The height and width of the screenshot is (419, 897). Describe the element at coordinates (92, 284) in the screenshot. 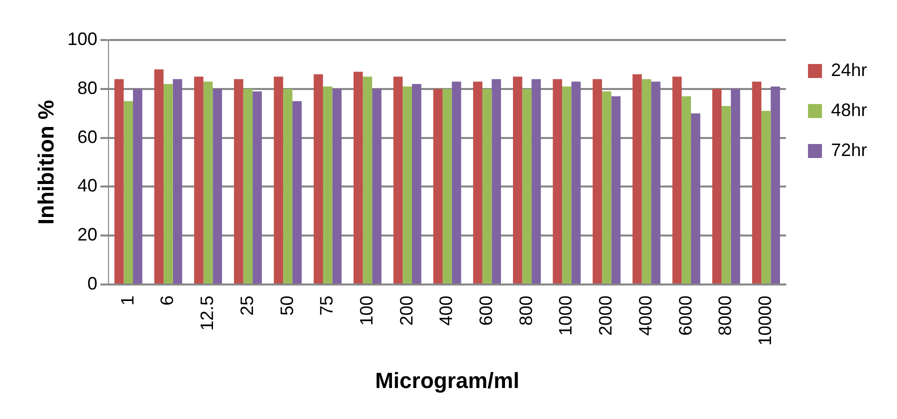

I see `y-tick-label: 0` at that location.